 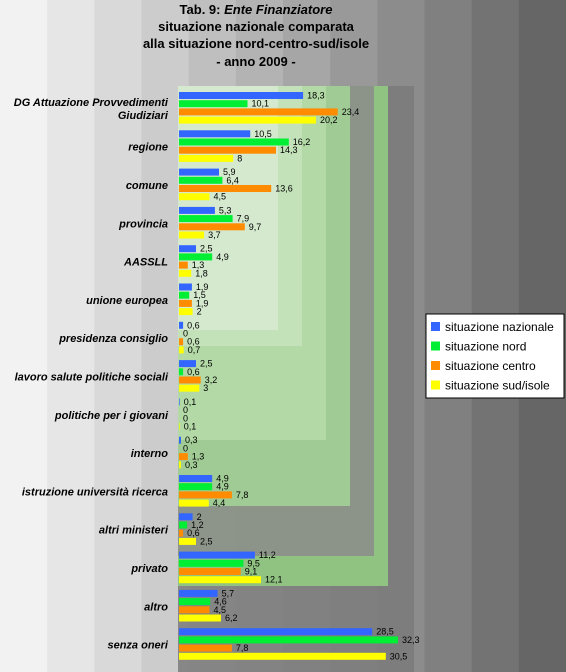 What do you see at coordinates (228, 593) in the screenshot?
I see `data-label: 5,7` at bounding box center [228, 593].